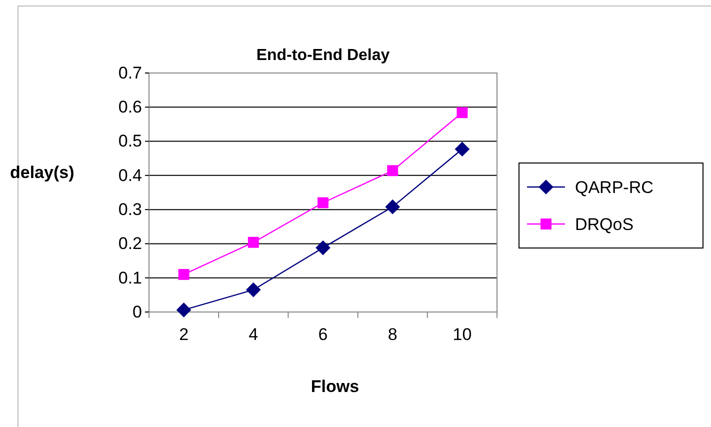 The image size is (711, 427). Describe the element at coordinates (393, 334) in the screenshot. I see `x-tick-label: 8` at that location.